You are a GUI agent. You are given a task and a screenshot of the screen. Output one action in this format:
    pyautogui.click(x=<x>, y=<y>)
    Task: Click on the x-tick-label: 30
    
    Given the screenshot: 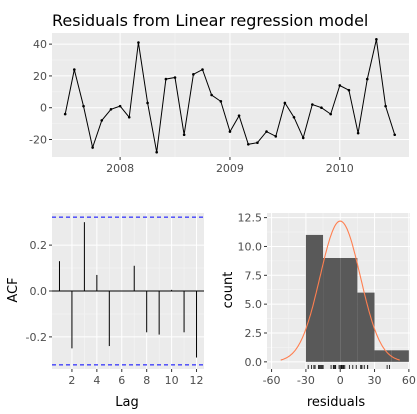 What is the action you would take?
    pyautogui.click(x=375, y=380)
    